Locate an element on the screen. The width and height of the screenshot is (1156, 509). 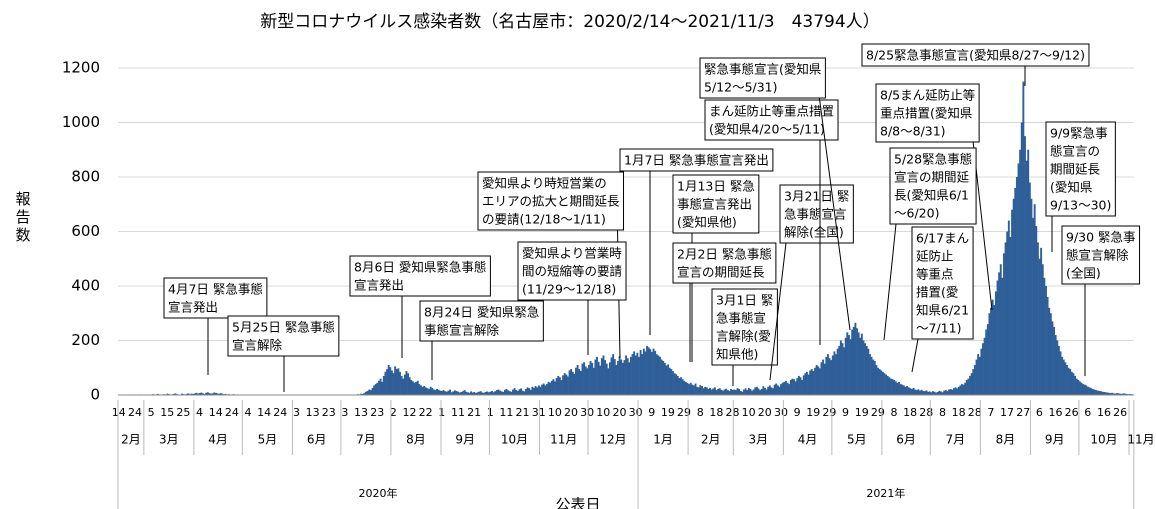
month-label: 10月 is located at coordinates (1103, 440).